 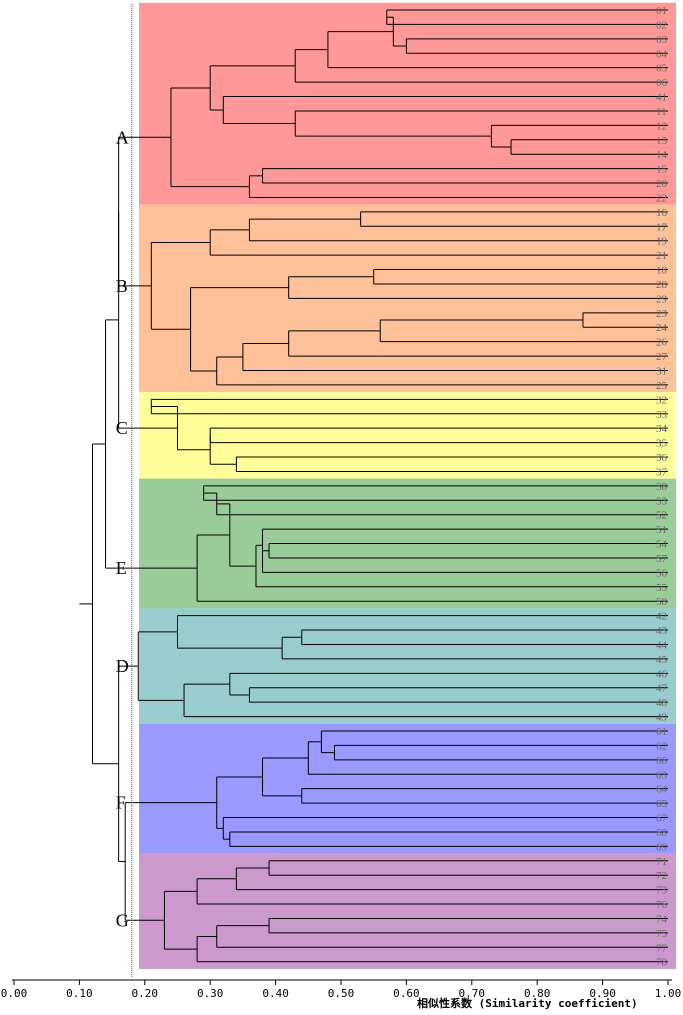 What do you see at coordinates (661, 198) in the screenshot?
I see `leaf-label: 22` at bounding box center [661, 198].